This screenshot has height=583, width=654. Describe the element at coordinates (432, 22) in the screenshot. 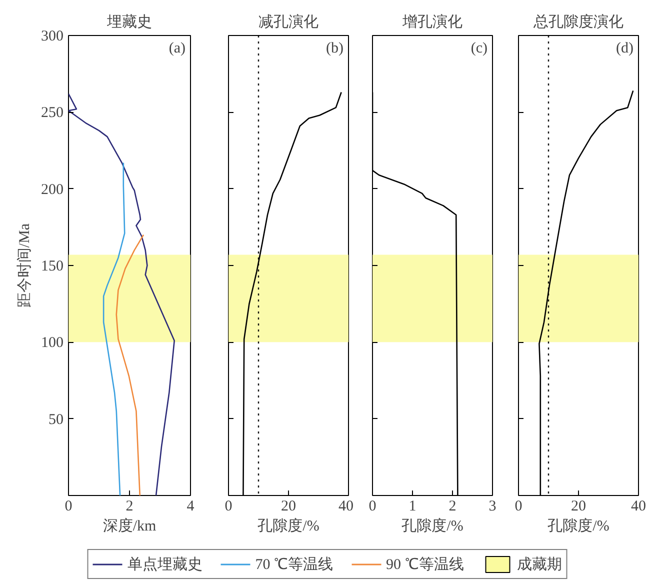

I see `chart-title: 增孔演化` at that location.